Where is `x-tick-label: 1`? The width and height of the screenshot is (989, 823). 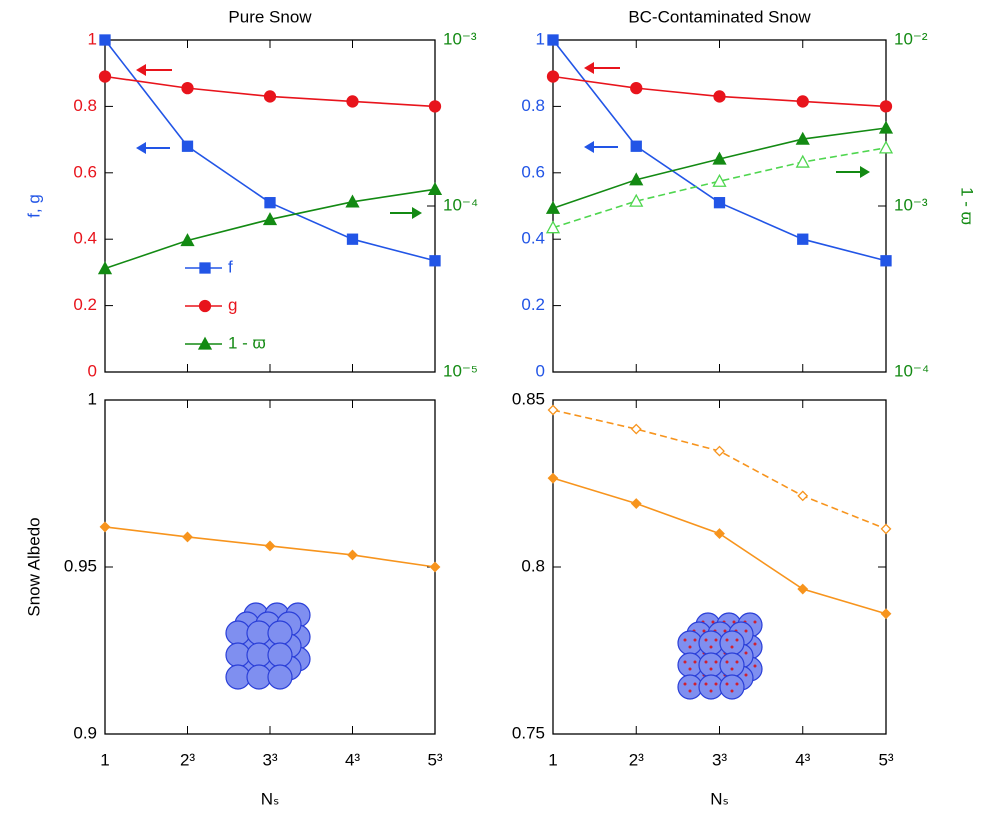 x-tick-label: 1 is located at coordinates (552, 759).